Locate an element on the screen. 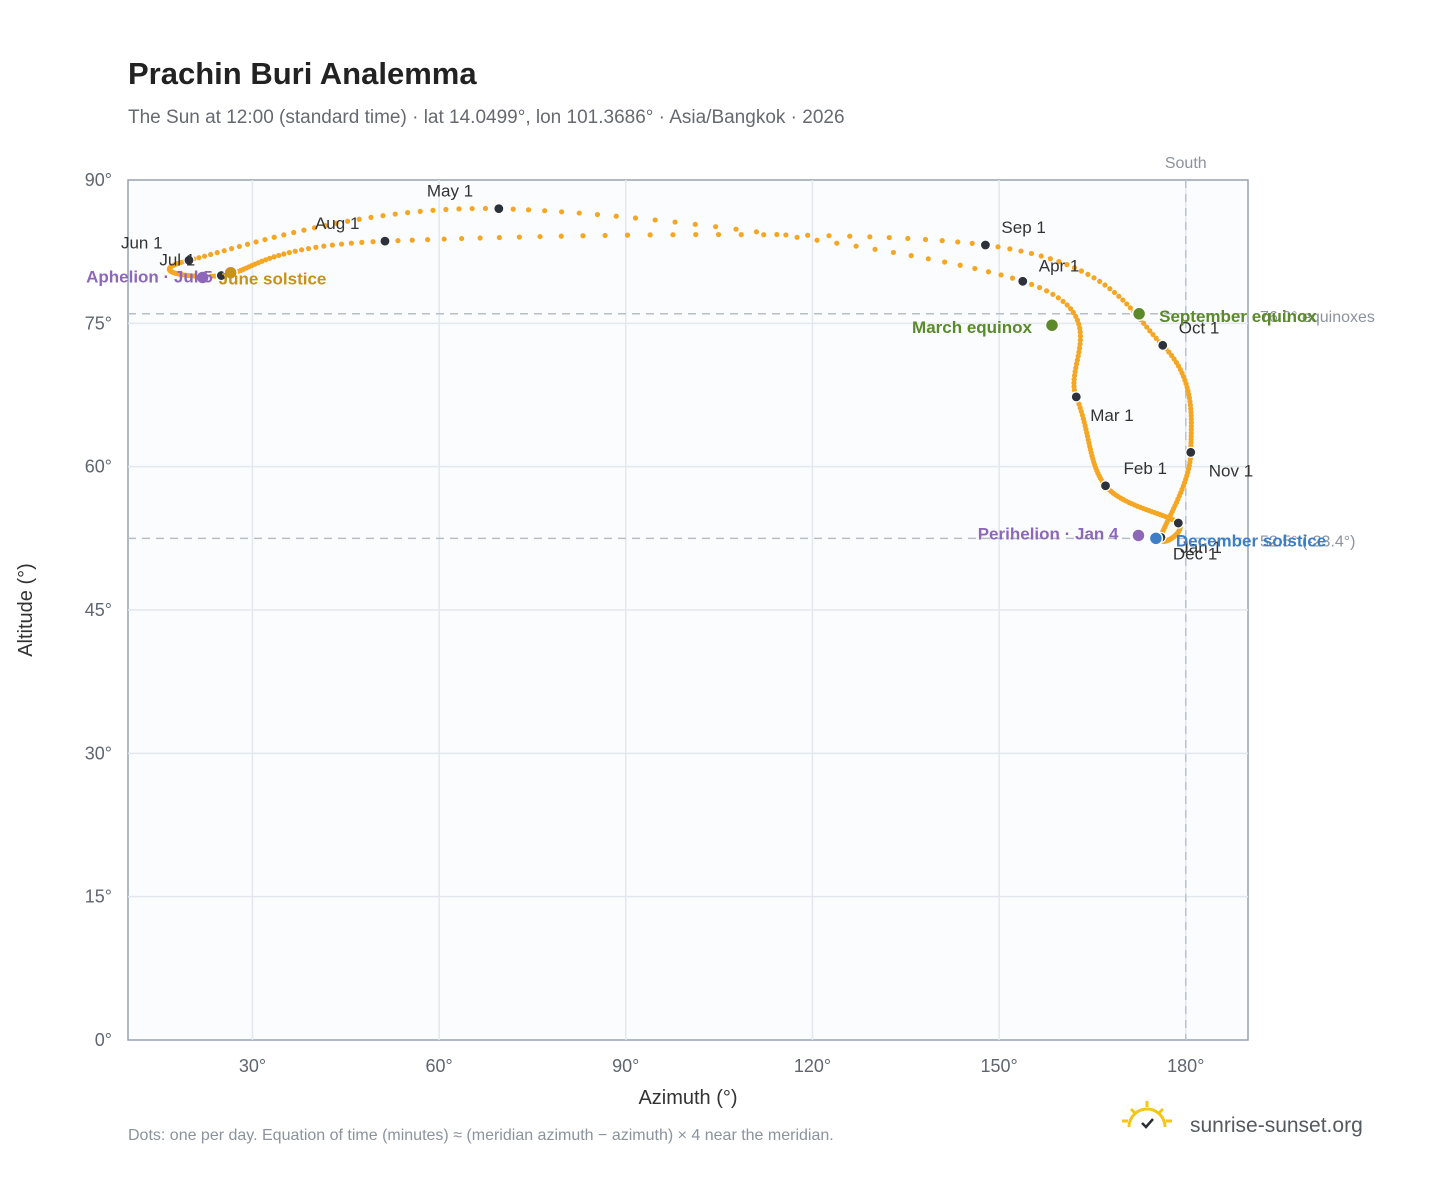  sun-logo-icon is located at coordinates (1147, 1115).